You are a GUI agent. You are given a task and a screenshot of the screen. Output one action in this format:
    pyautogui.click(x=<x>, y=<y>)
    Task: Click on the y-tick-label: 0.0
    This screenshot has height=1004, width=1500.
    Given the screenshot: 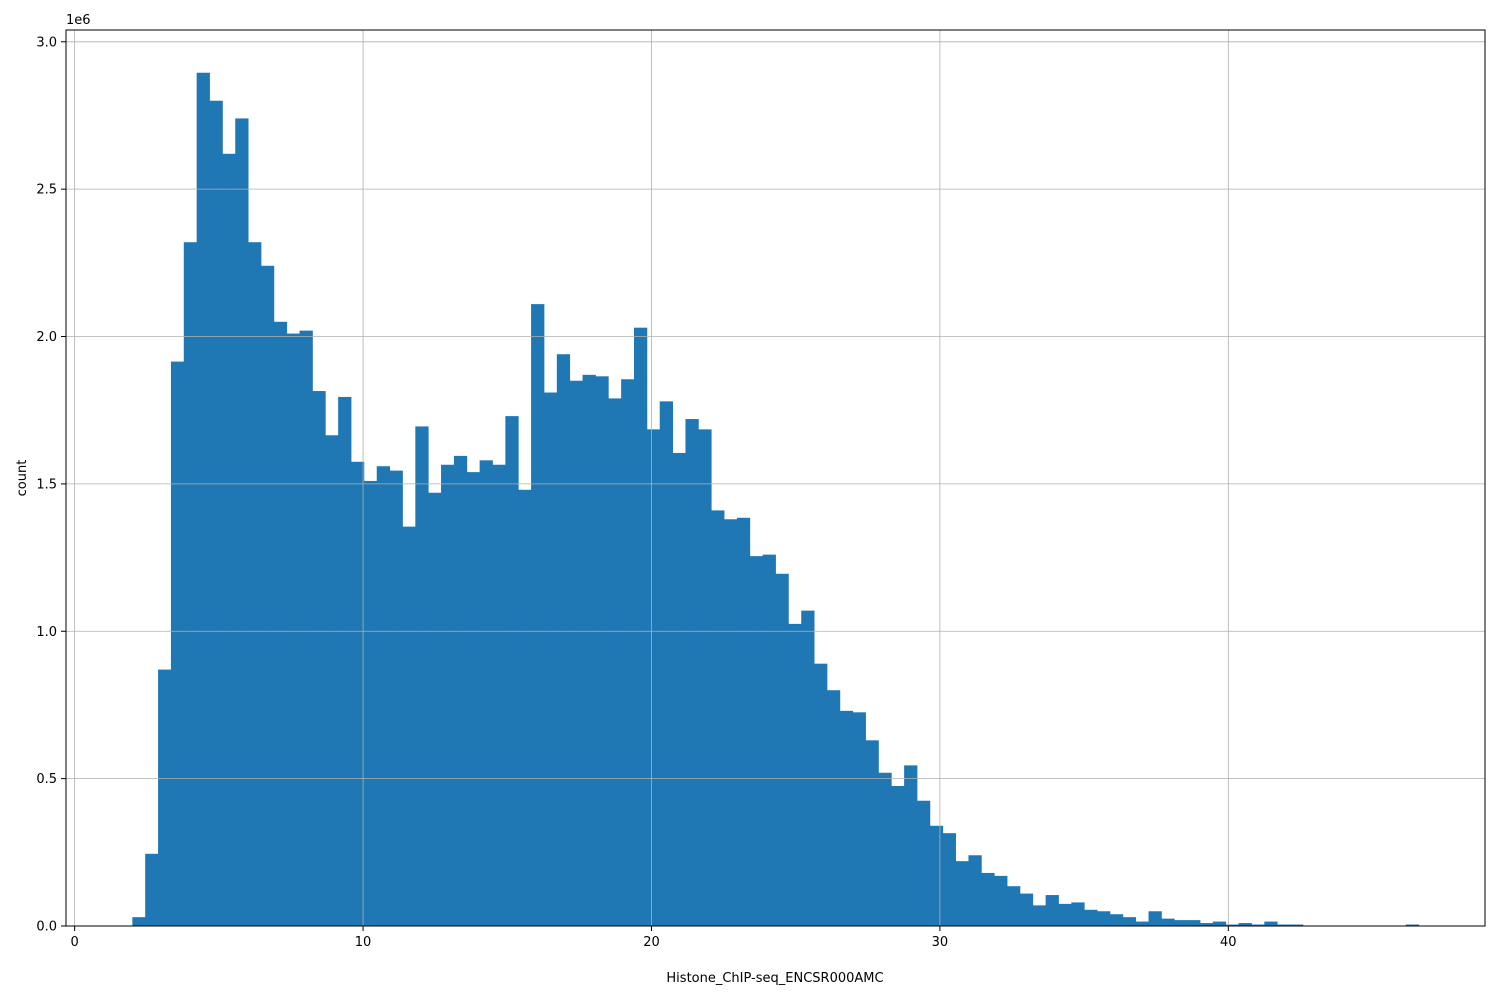 What is the action you would take?
    pyautogui.click(x=46, y=927)
    